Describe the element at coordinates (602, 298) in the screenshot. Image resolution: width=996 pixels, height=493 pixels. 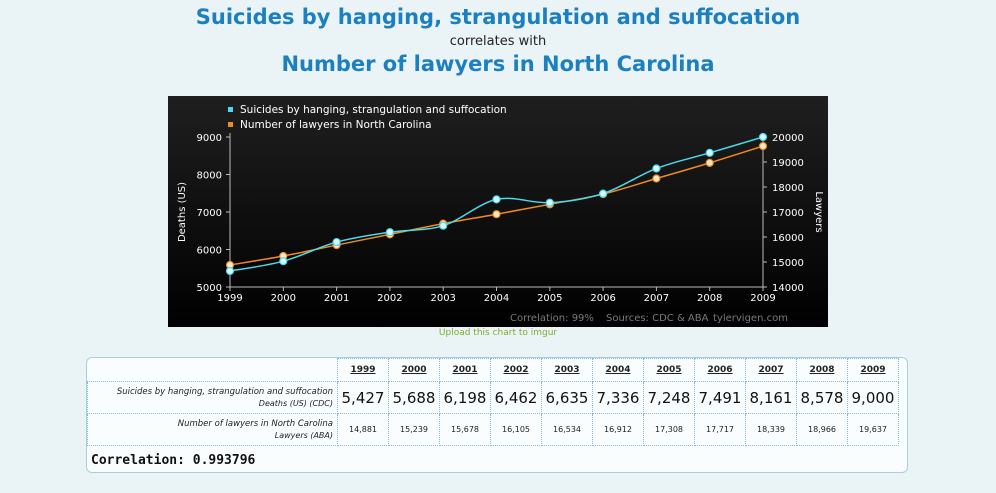
I see `x-tick-label: 2006` at that location.